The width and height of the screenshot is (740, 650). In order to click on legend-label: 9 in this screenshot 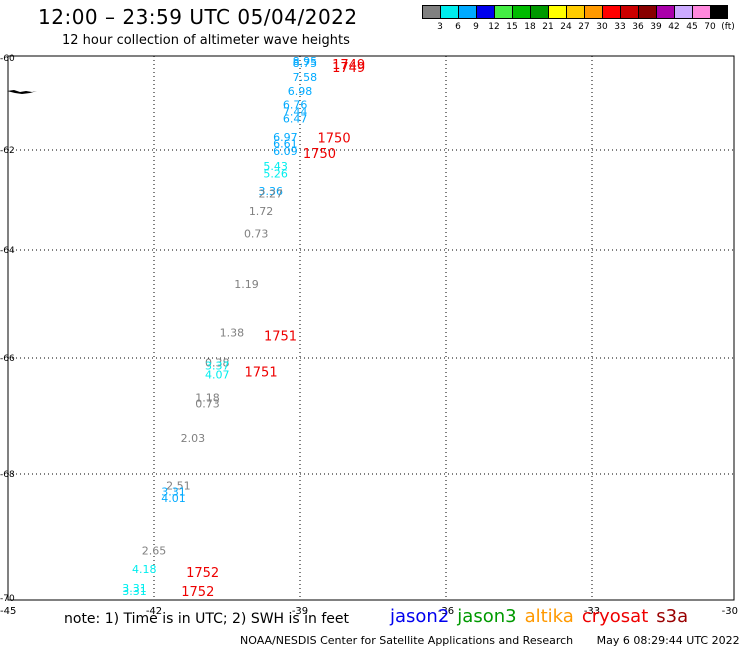, I will do `click(476, 27)`.